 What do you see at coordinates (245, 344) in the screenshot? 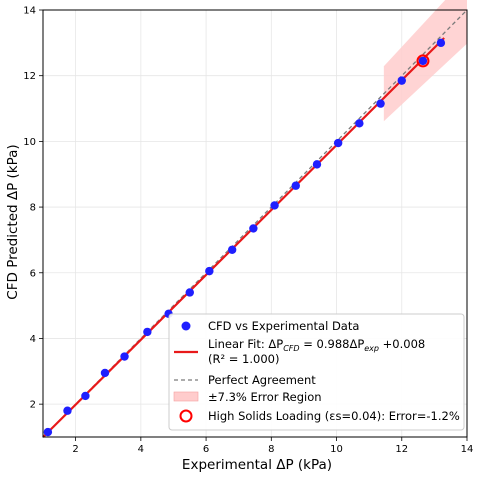
I see `legend-fit-prefix: Linear Fit: ΔP` at bounding box center [245, 344].